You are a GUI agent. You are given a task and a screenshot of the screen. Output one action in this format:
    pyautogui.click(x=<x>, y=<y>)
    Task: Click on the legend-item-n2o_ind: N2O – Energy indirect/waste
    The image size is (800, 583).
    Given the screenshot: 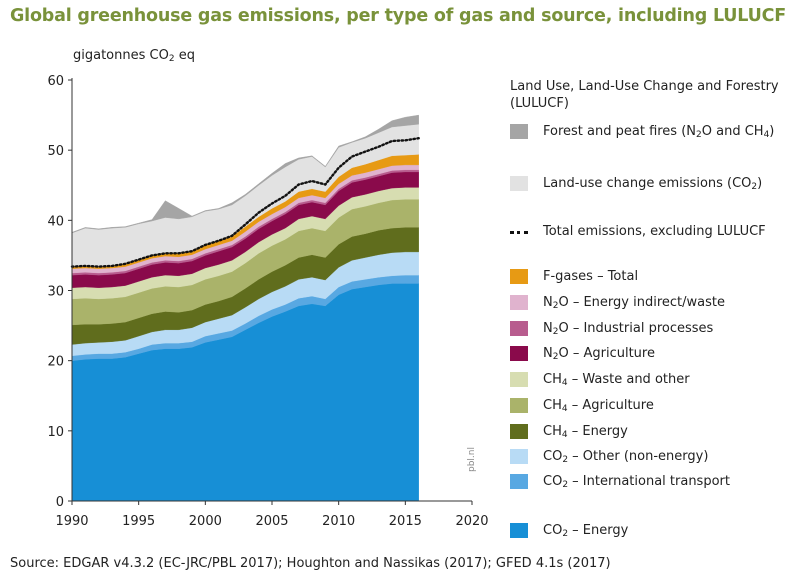 What is the action you would take?
    pyautogui.click(x=650, y=304)
    